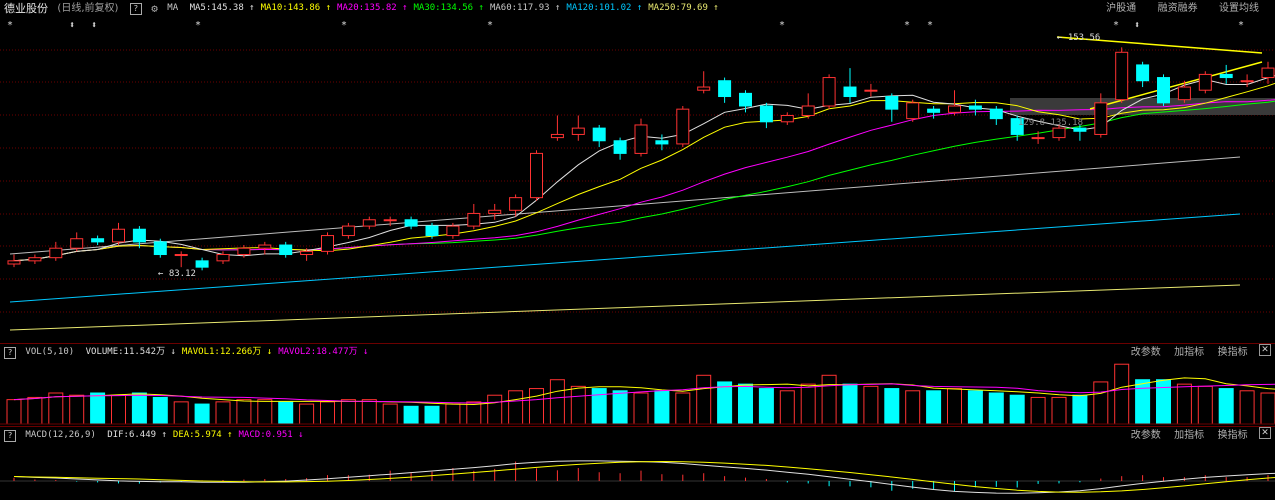 This screenshot has width=1275, height=500. I want to click on ma-value: MA20:135.82 ↑, so click(372, 8).